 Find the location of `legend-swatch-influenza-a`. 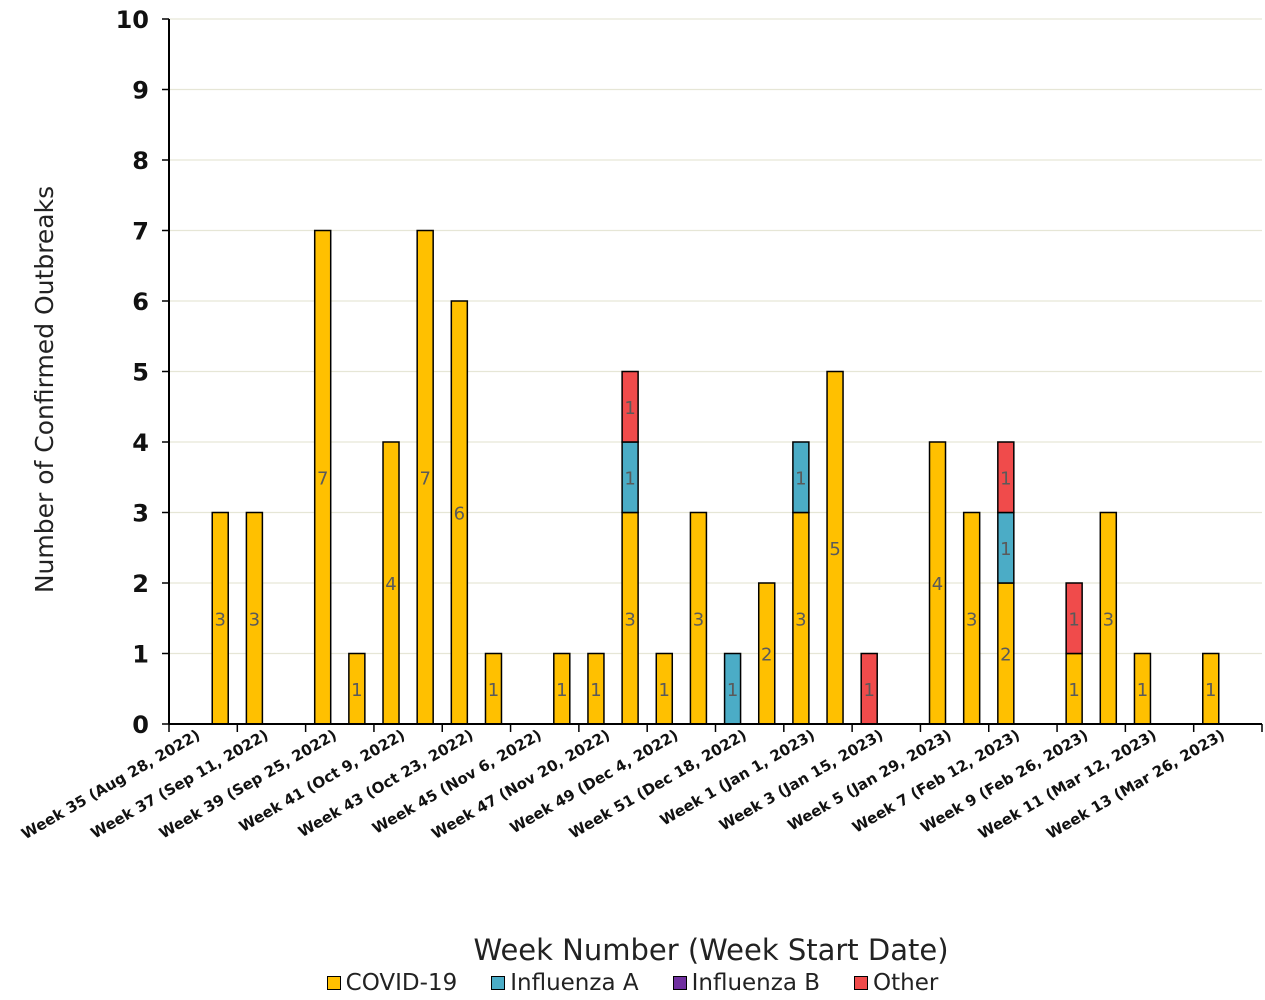

legend-swatch-influenza-a is located at coordinates (498, 983).